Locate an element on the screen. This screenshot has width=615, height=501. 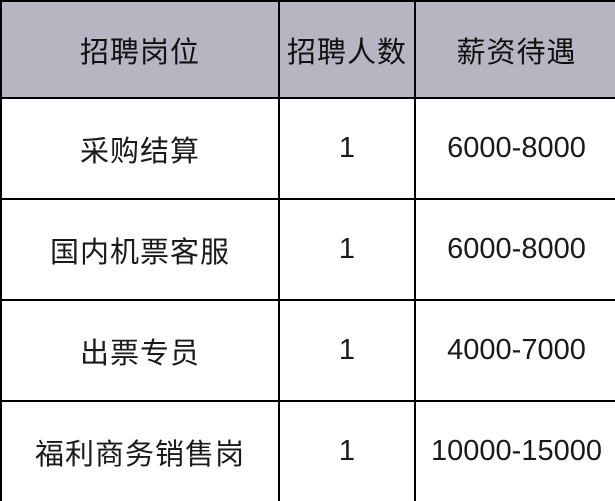
header-cell-salary: 薪资待遇 is located at coordinates (515, 49).